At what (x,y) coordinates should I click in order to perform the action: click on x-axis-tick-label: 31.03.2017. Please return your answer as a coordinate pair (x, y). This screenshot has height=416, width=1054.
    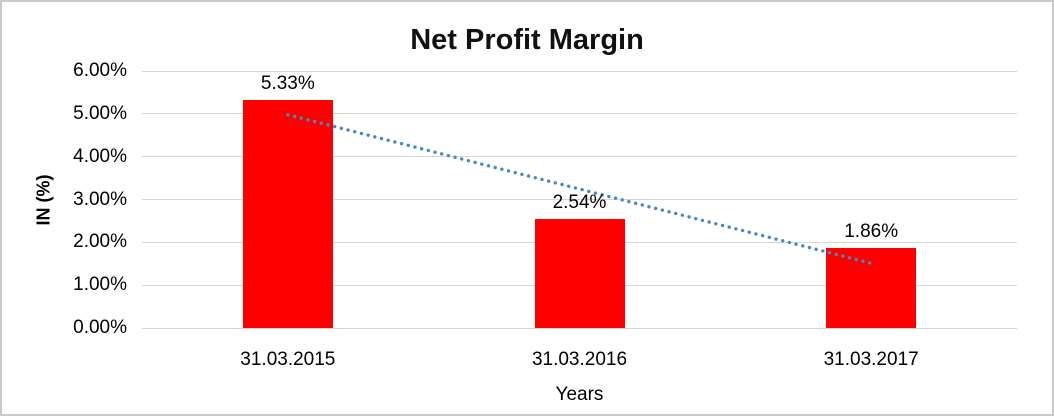
    Looking at the image, I should click on (871, 359).